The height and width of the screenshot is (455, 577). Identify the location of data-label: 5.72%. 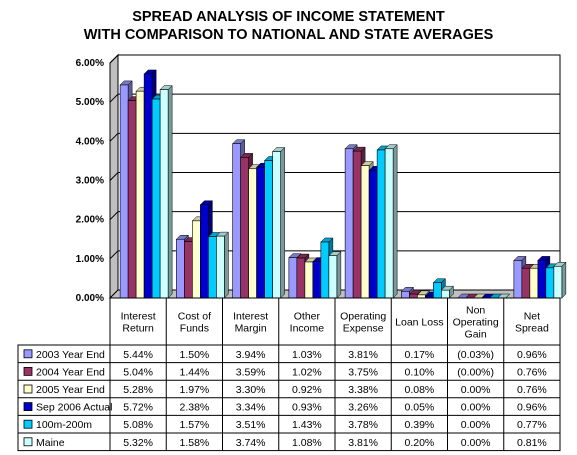
(138, 408).